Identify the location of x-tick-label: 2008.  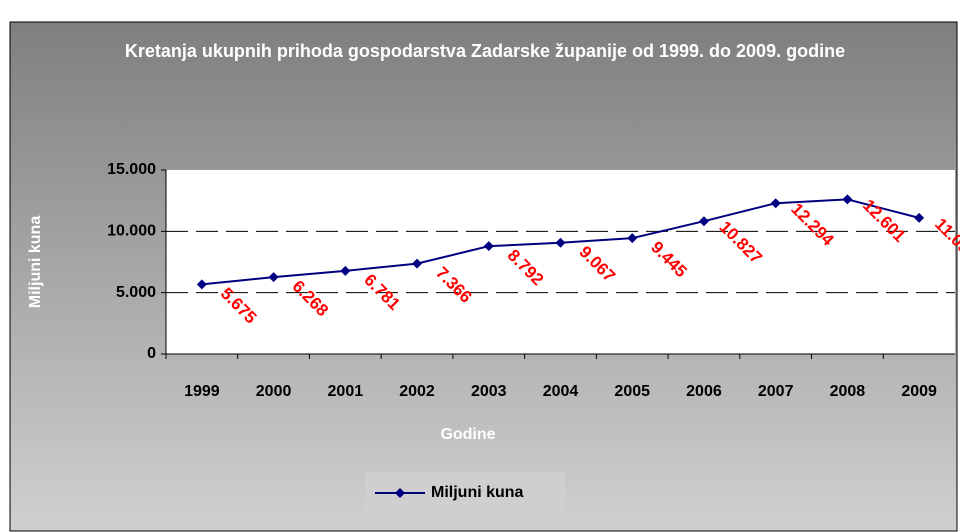
(848, 391).